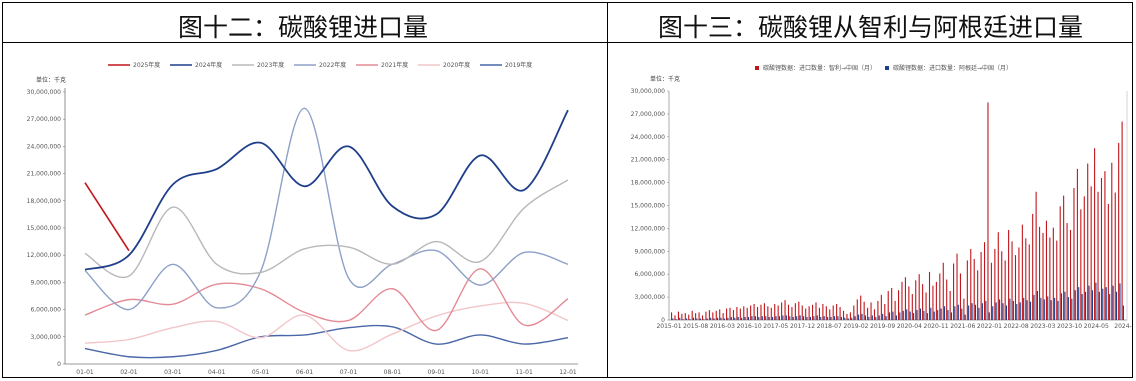 The width and height of the screenshot is (1136, 381). Describe the element at coordinates (649, 297) in the screenshot. I see `right-y-tick-label: 3,000,000` at that location.